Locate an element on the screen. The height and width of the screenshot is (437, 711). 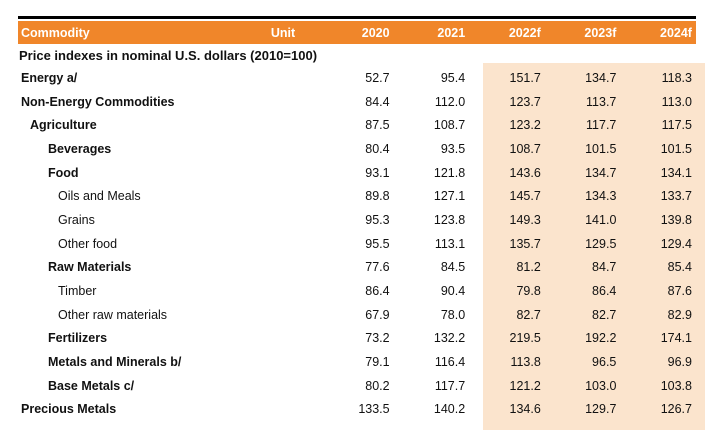
value-cell: 80.2 is located at coordinates (377, 385).